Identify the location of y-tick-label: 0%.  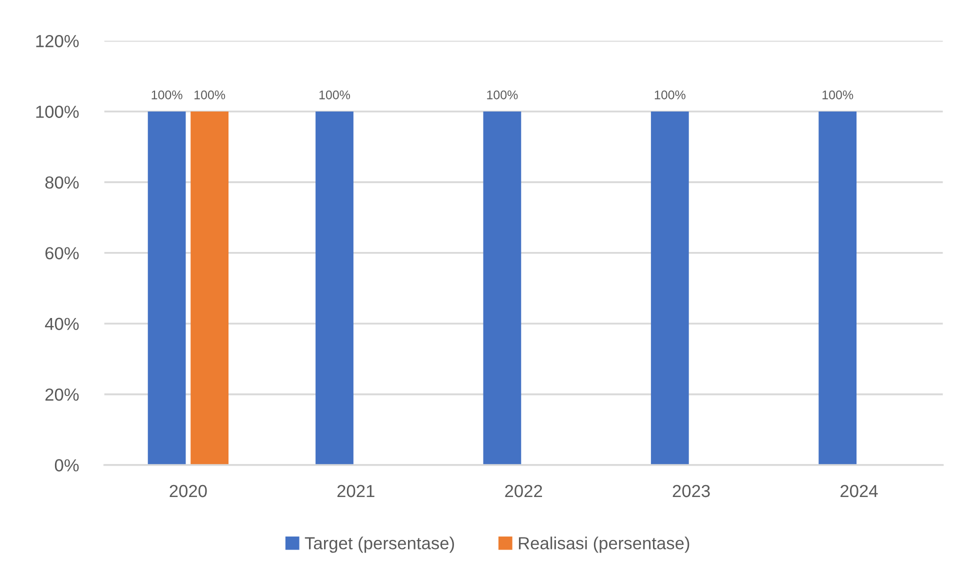
(66, 465).